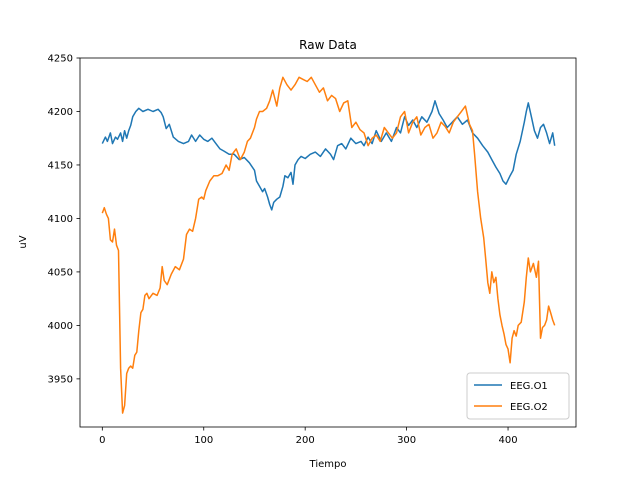  I want to click on y-tick-label: 4250, so click(60, 59).